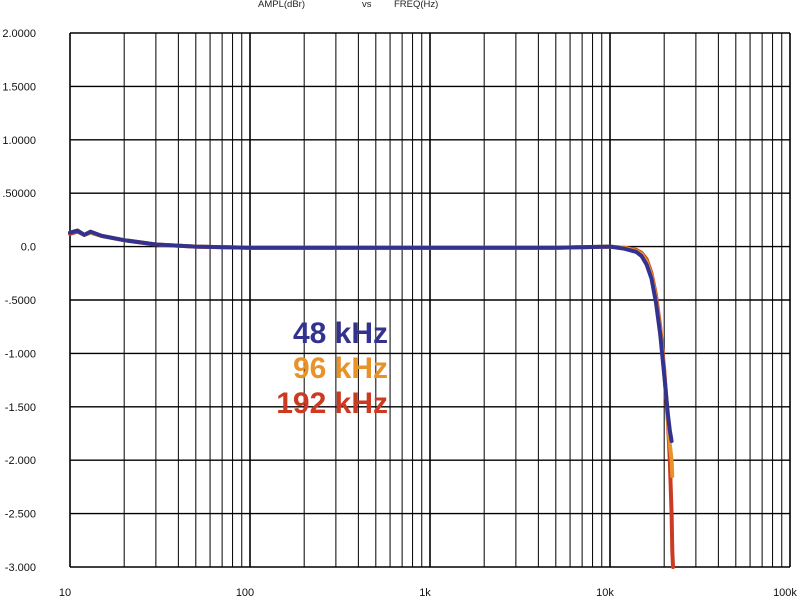 The height and width of the screenshot is (599, 800). What do you see at coordinates (19, 87) in the screenshot?
I see `y-tick-label: 1.5000` at bounding box center [19, 87].